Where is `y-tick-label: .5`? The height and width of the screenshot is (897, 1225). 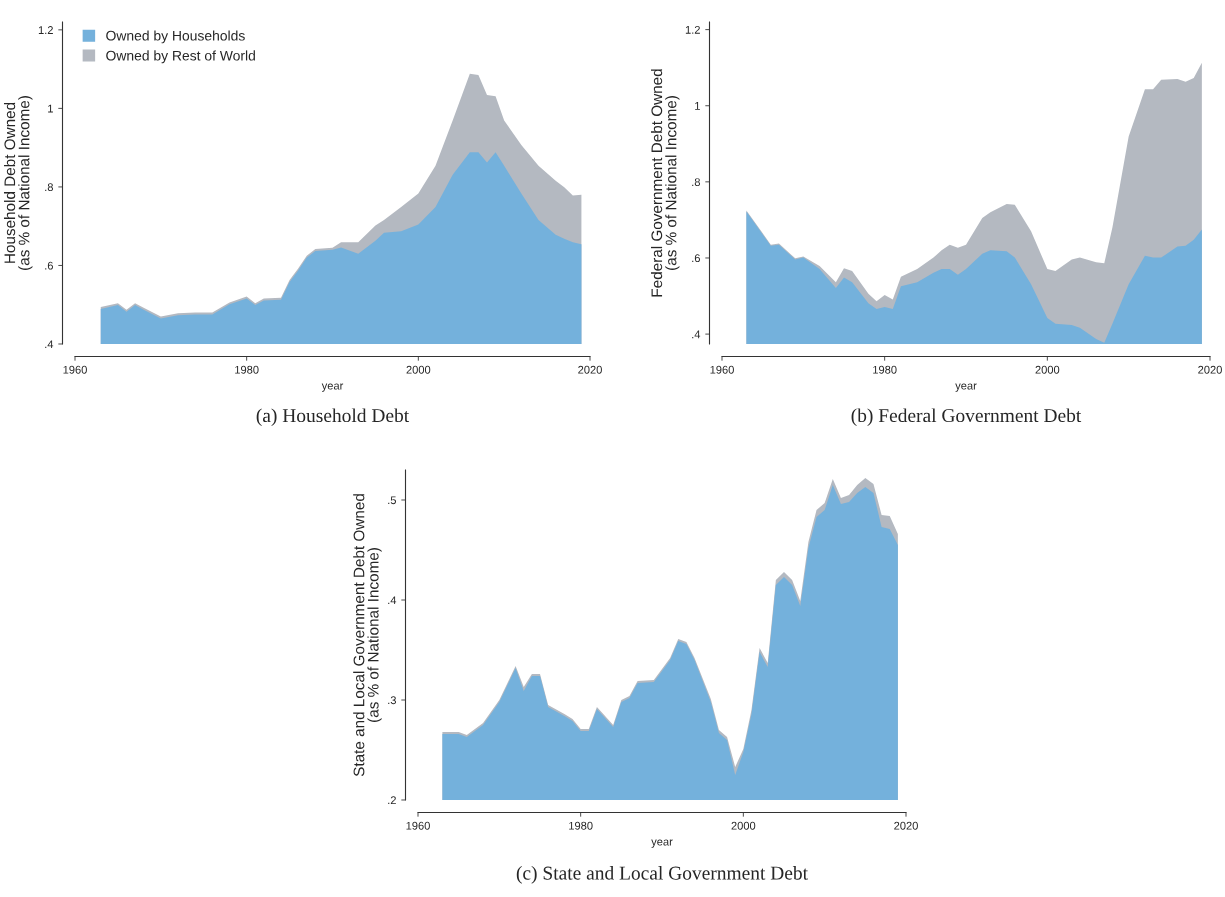
y-tick-label: .5 is located at coordinates (392, 500).